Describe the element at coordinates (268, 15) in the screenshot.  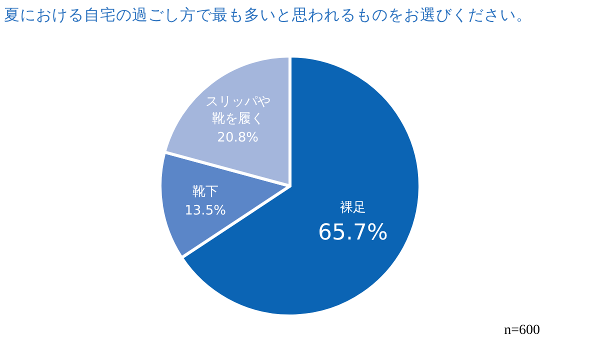
I see `chart-title: 夏における自宅の過ごし方で最も多いと思われるものをお選びください。` at that location.